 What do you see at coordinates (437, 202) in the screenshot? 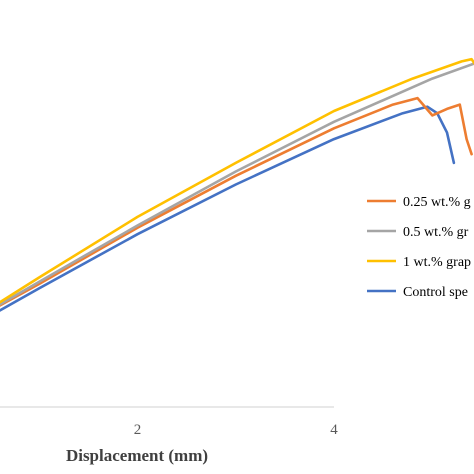
I see `legend-label-0: 0.25 wt.% g` at bounding box center [437, 202].